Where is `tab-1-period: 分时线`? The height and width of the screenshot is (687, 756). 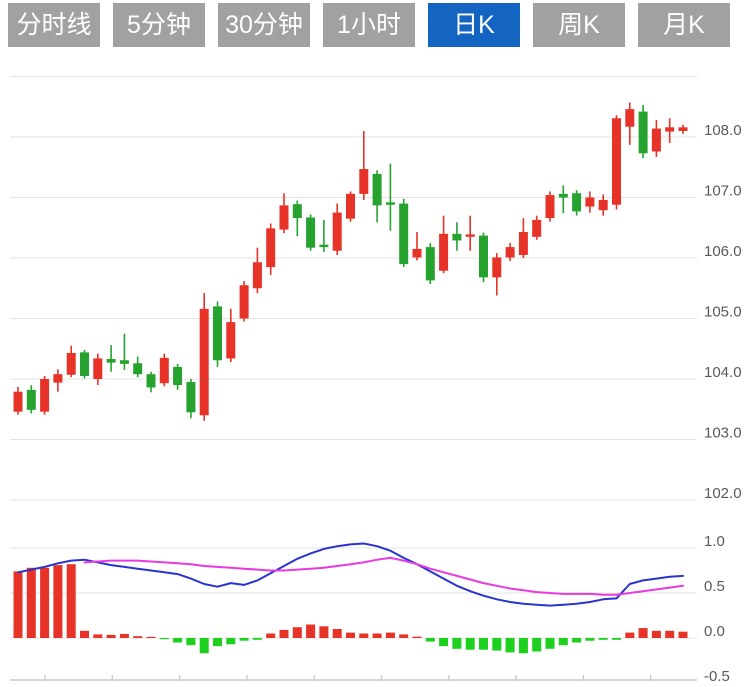
tab-1-period: 分时线 is located at coordinates (54, 25).